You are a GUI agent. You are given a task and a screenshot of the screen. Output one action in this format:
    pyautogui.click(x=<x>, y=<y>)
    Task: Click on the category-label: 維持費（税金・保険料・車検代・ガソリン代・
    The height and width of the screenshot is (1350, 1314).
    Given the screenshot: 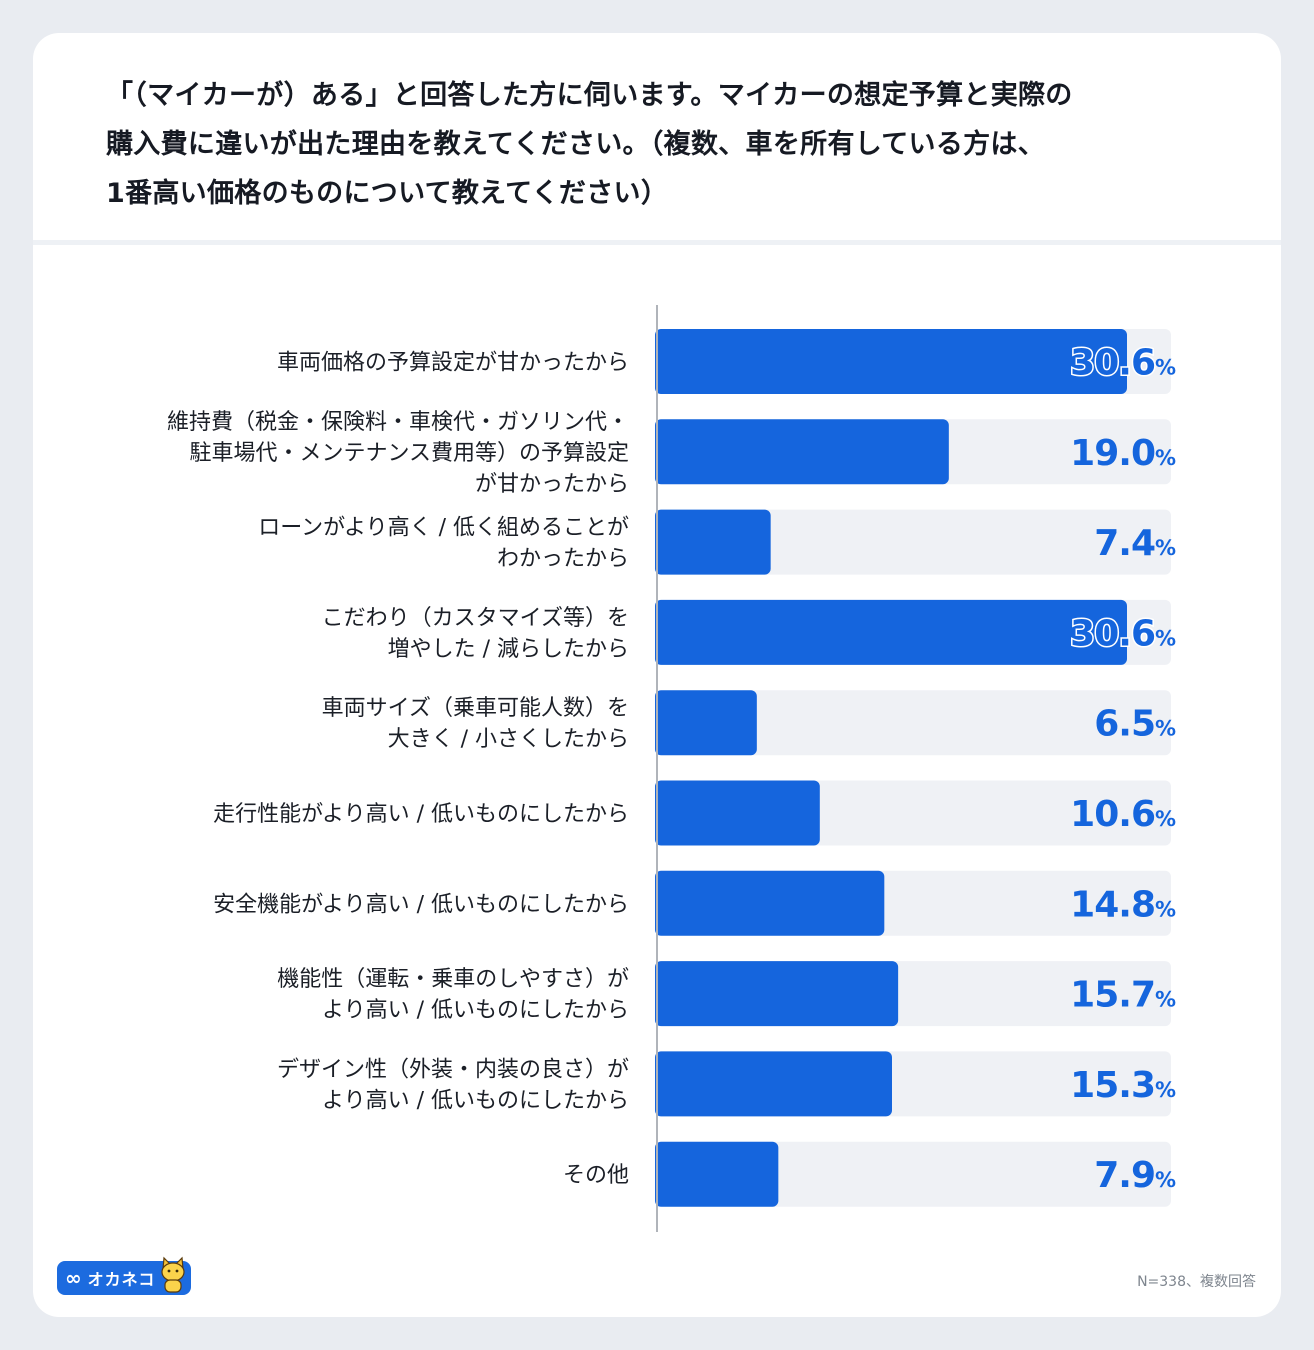 What is the action you would take?
    pyautogui.click(x=398, y=422)
    